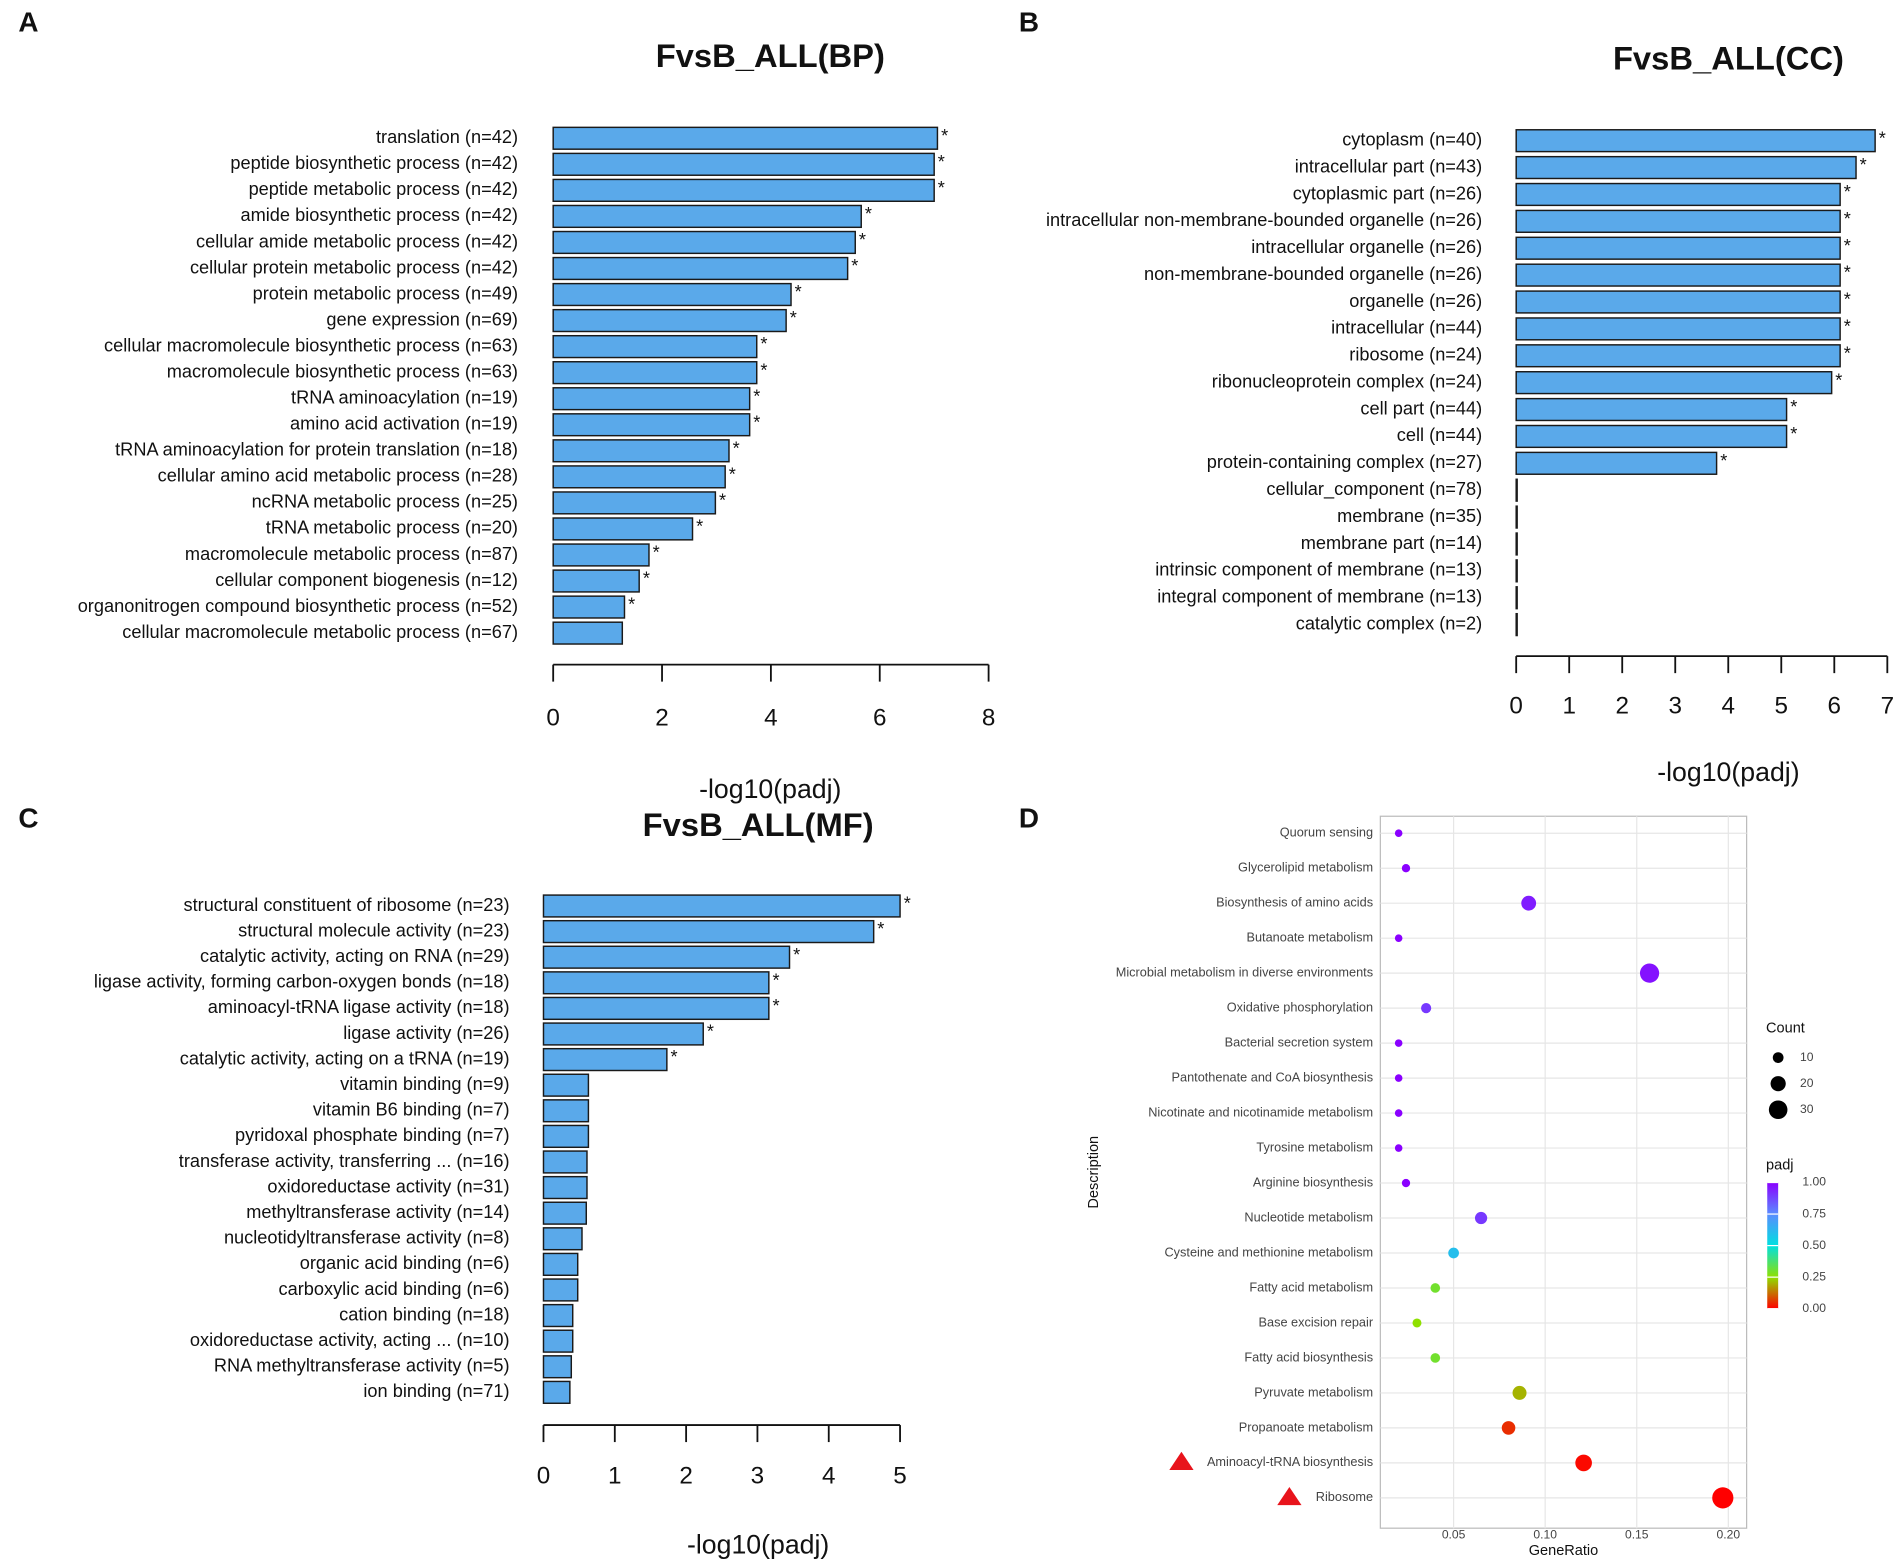 Image resolution: width=1902 pixels, height=1567 pixels. Describe the element at coordinates (359, 1007) in the screenshot. I see `category-label: aminoacyl-tRNA ligase activity (n=18)` at that location.